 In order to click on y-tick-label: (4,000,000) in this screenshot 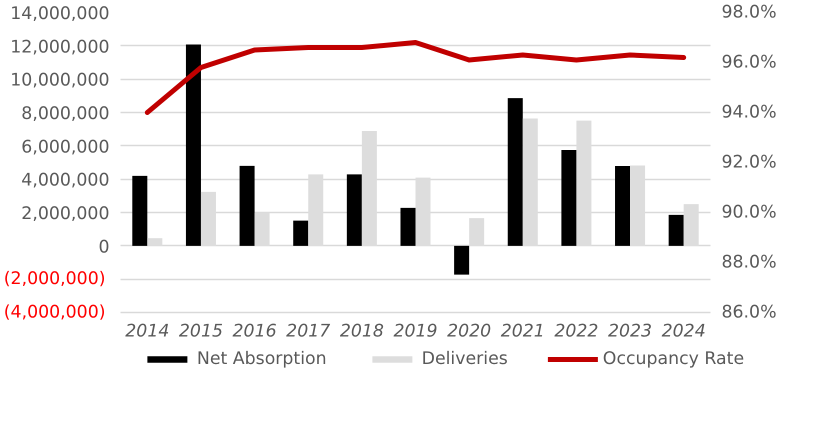, I will do `click(55, 312)`.